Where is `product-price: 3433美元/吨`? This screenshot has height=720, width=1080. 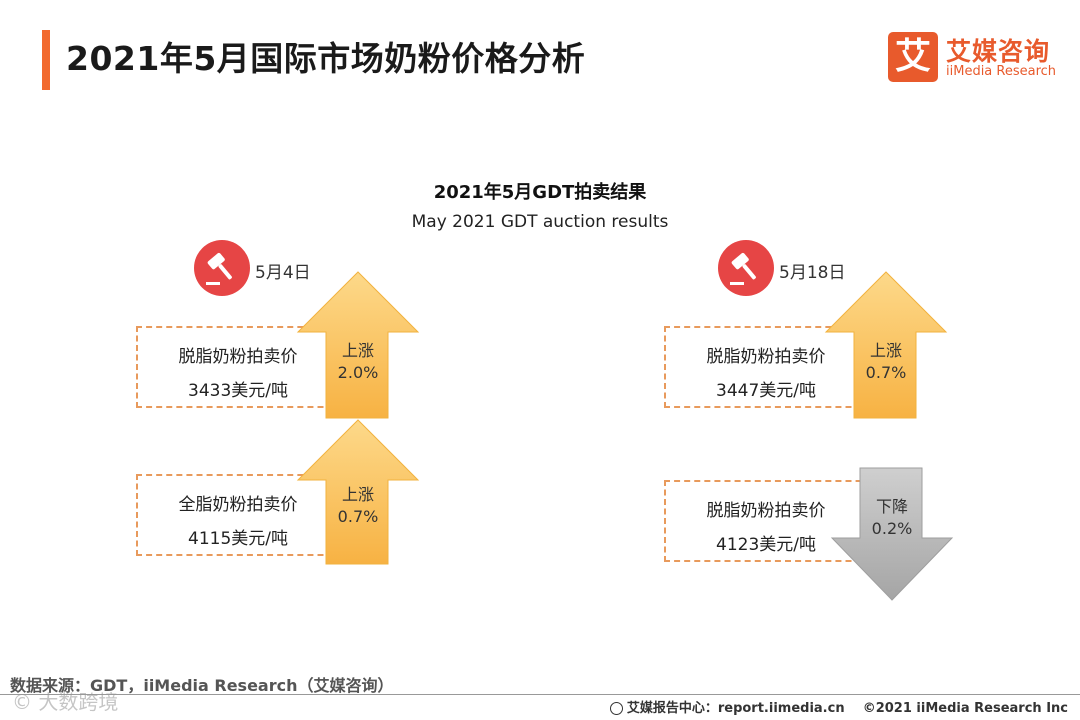 product-price: 3433美元/吨 is located at coordinates (238, 391).